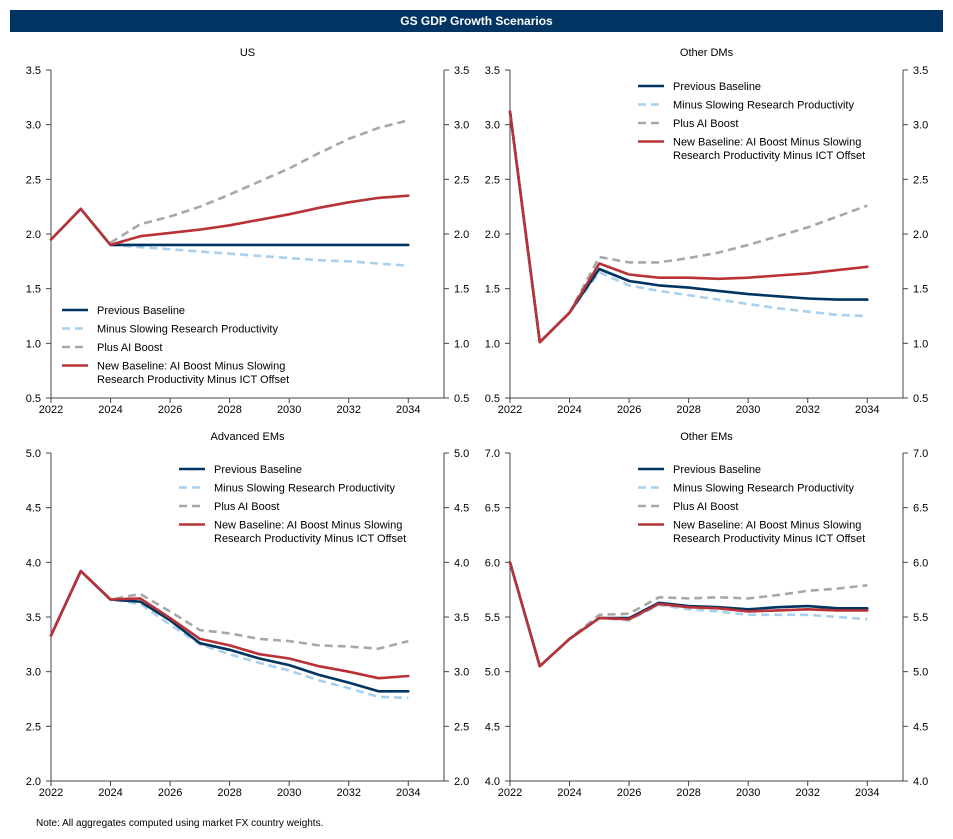 The width and height of the screenshot is (953, 839). What do you see at coordinates (920, 454) in the screenshot?
I see `y-tick-label-right: 7.0` at bounding box center [920, 454].